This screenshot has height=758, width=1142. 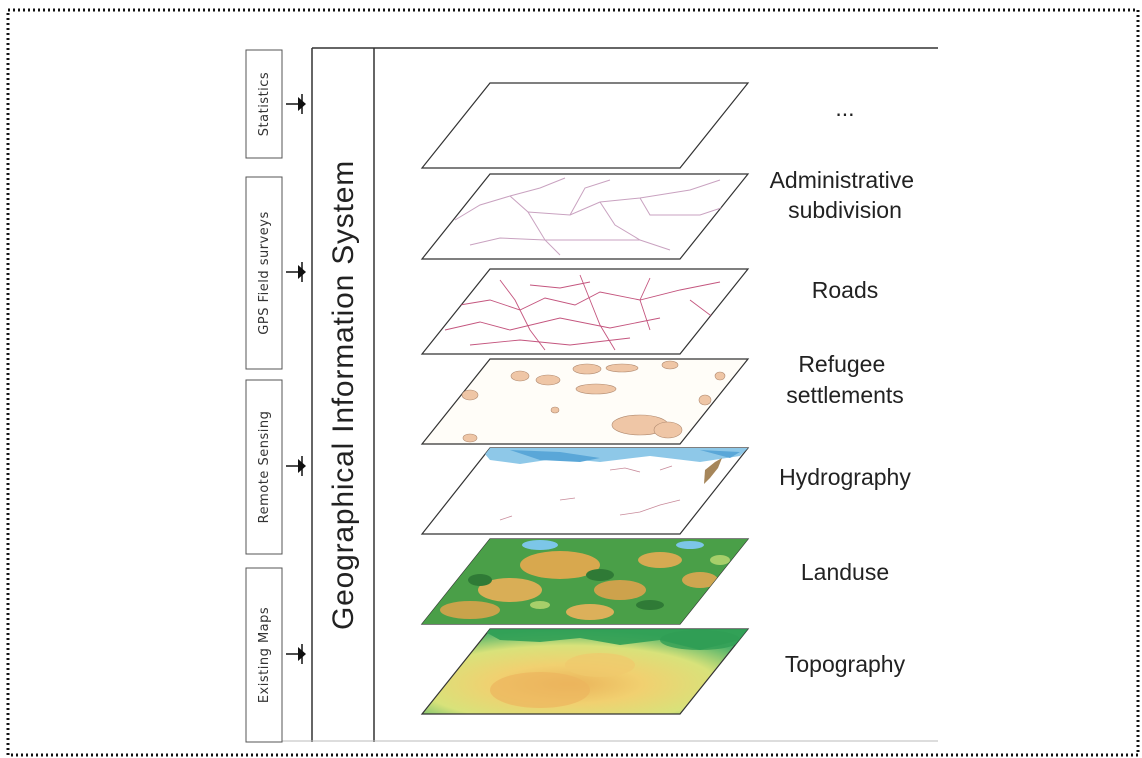 What do you see at coordinates (275, 104) in the screenshot?
I see `data-source-statistics: Statistics` at bounding box center [275, 104].